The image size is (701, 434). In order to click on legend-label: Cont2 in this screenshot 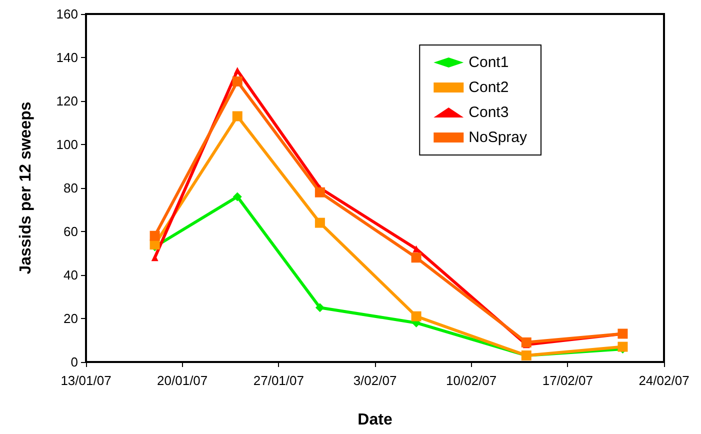, I will do `click(488, 87)`.